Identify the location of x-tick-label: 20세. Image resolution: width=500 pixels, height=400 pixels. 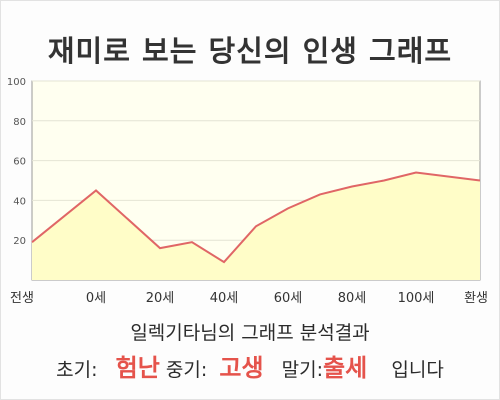
(160, 298).